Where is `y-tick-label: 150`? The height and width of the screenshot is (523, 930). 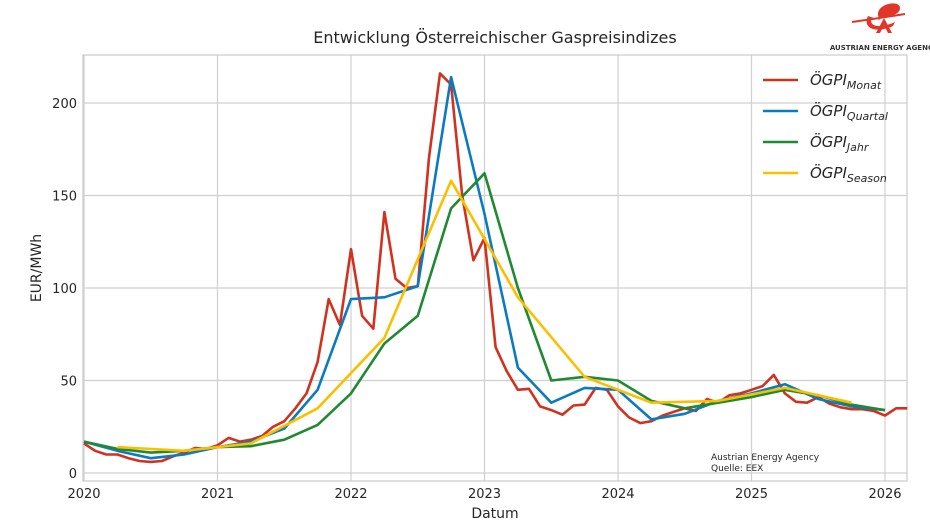 y-tick-label: 150 is located at coordinates (64, 197).